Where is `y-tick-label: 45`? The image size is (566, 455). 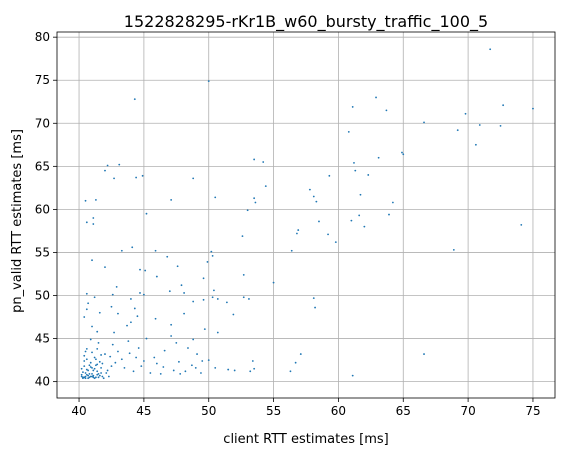 y-tick-label: 45 is located at coordinates (42, 339).